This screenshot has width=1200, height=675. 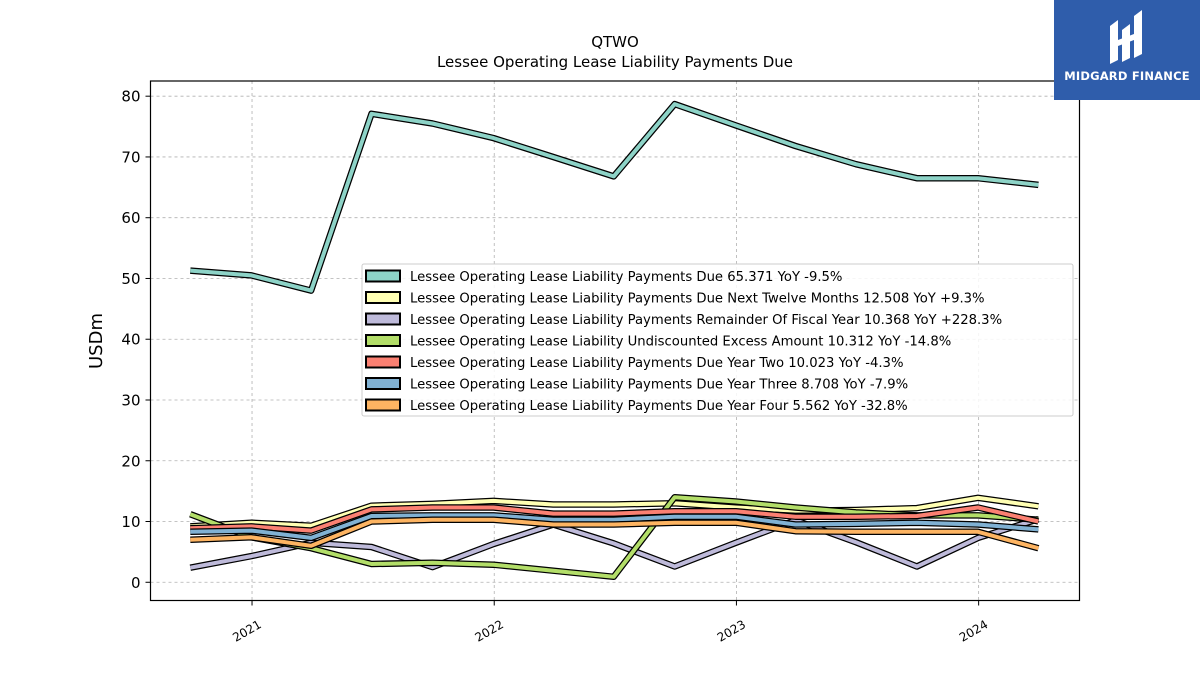 I want to click on logo-mark-icon, so click(x=1126, y=37).